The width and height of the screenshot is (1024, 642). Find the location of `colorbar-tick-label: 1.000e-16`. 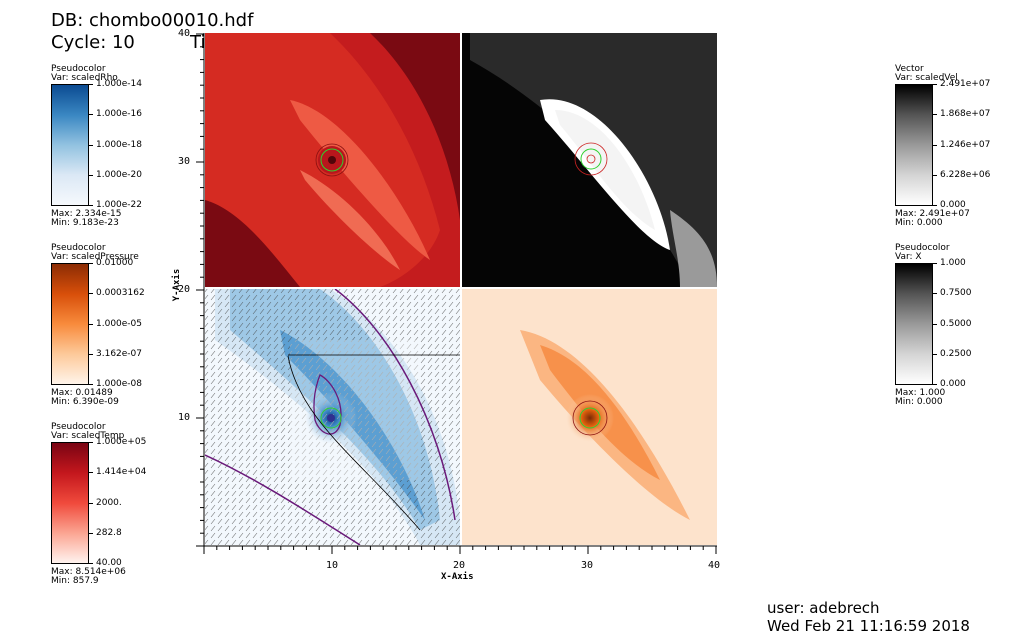

colorbar-tick-label: 1.000e-16 is located at coordinates (119, 114).